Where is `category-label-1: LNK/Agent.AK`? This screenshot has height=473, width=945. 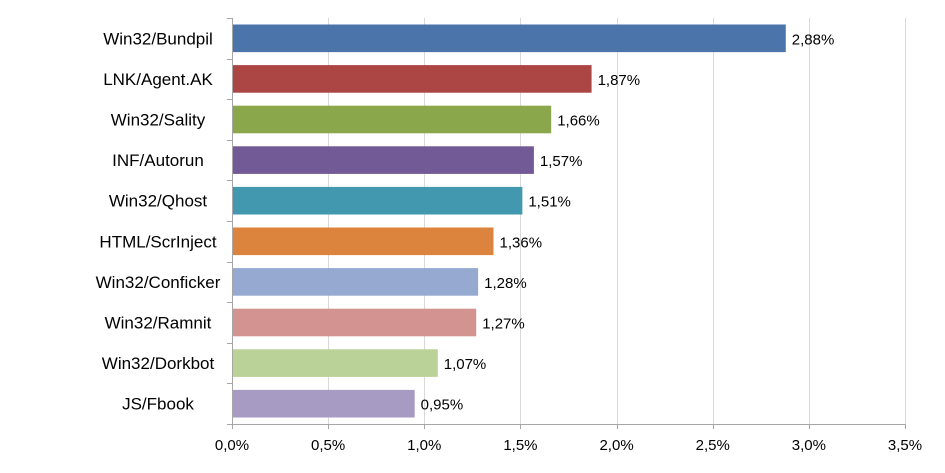
category-label-1: LNK/Agent.AK is located at coordinates (158, 79).